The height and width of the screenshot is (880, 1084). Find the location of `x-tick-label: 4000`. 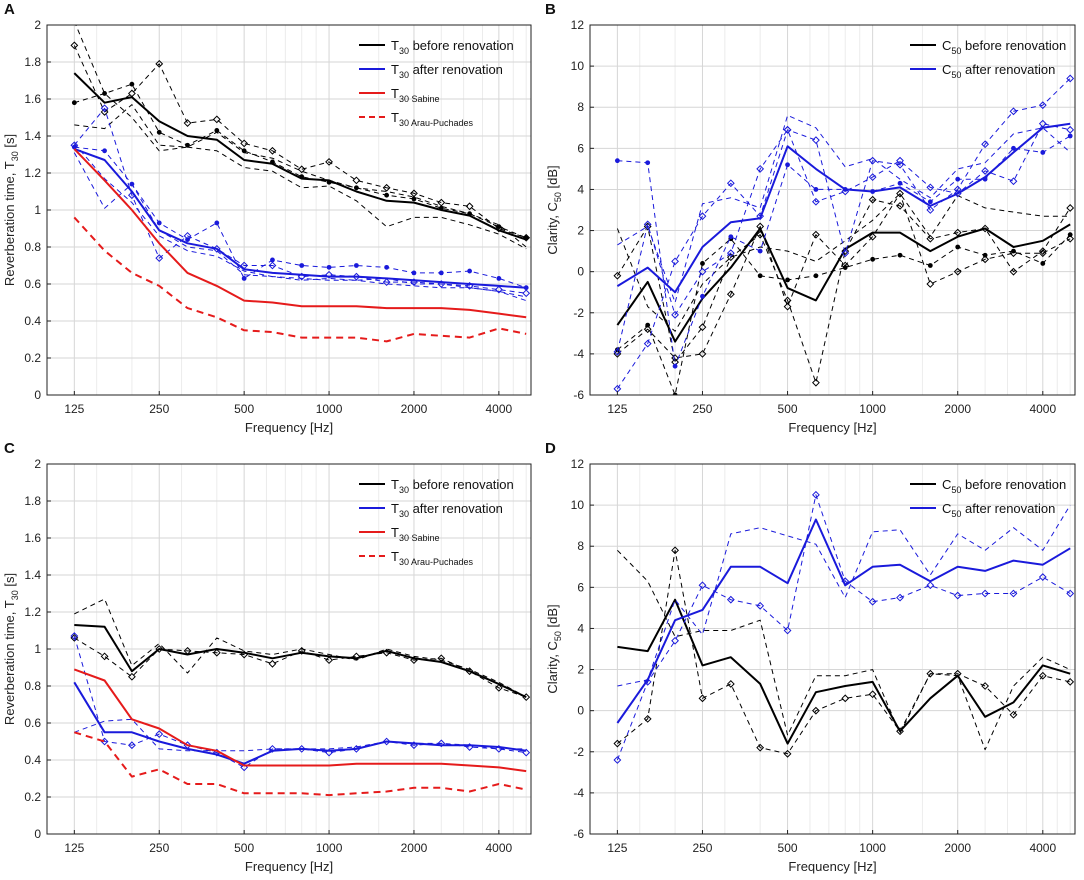

x-tick-label: 4000 is located at coordinates (1042, 848).